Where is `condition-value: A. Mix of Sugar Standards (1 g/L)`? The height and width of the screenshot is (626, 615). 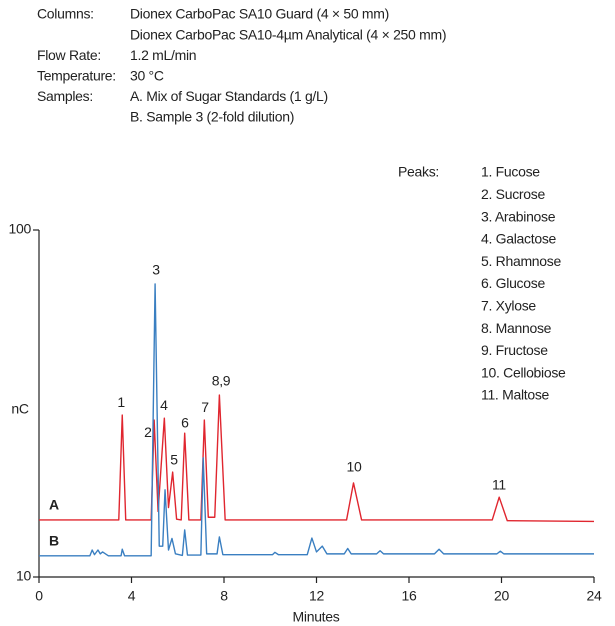 condition-value: A. Mix of Sugar Standards (1 g/L) is located at coordinates (229, 96).